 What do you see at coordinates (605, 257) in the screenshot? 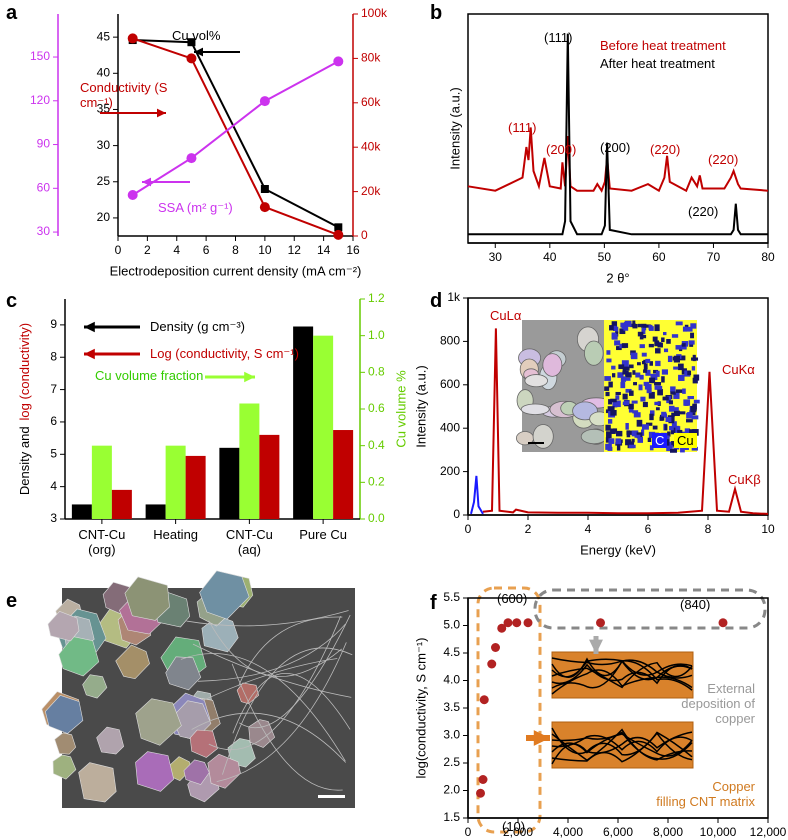
I see `x-tick-label: 50` at bounding box center [605, 257].